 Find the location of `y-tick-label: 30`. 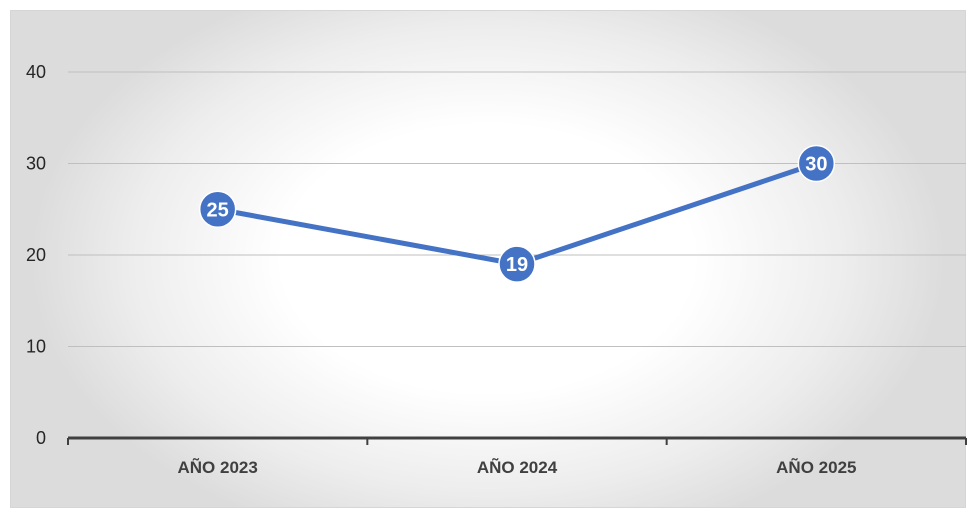

y-tick-label: 30 is located at coordinates (36, 164).